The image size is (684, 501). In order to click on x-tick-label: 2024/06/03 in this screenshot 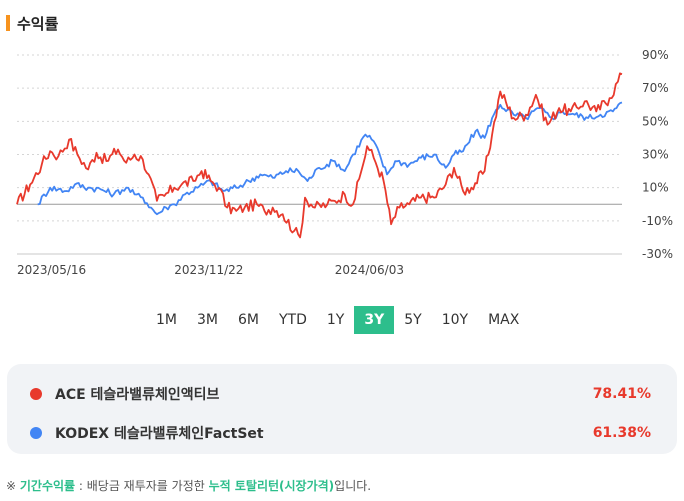, I will do `click(369, 270)`.